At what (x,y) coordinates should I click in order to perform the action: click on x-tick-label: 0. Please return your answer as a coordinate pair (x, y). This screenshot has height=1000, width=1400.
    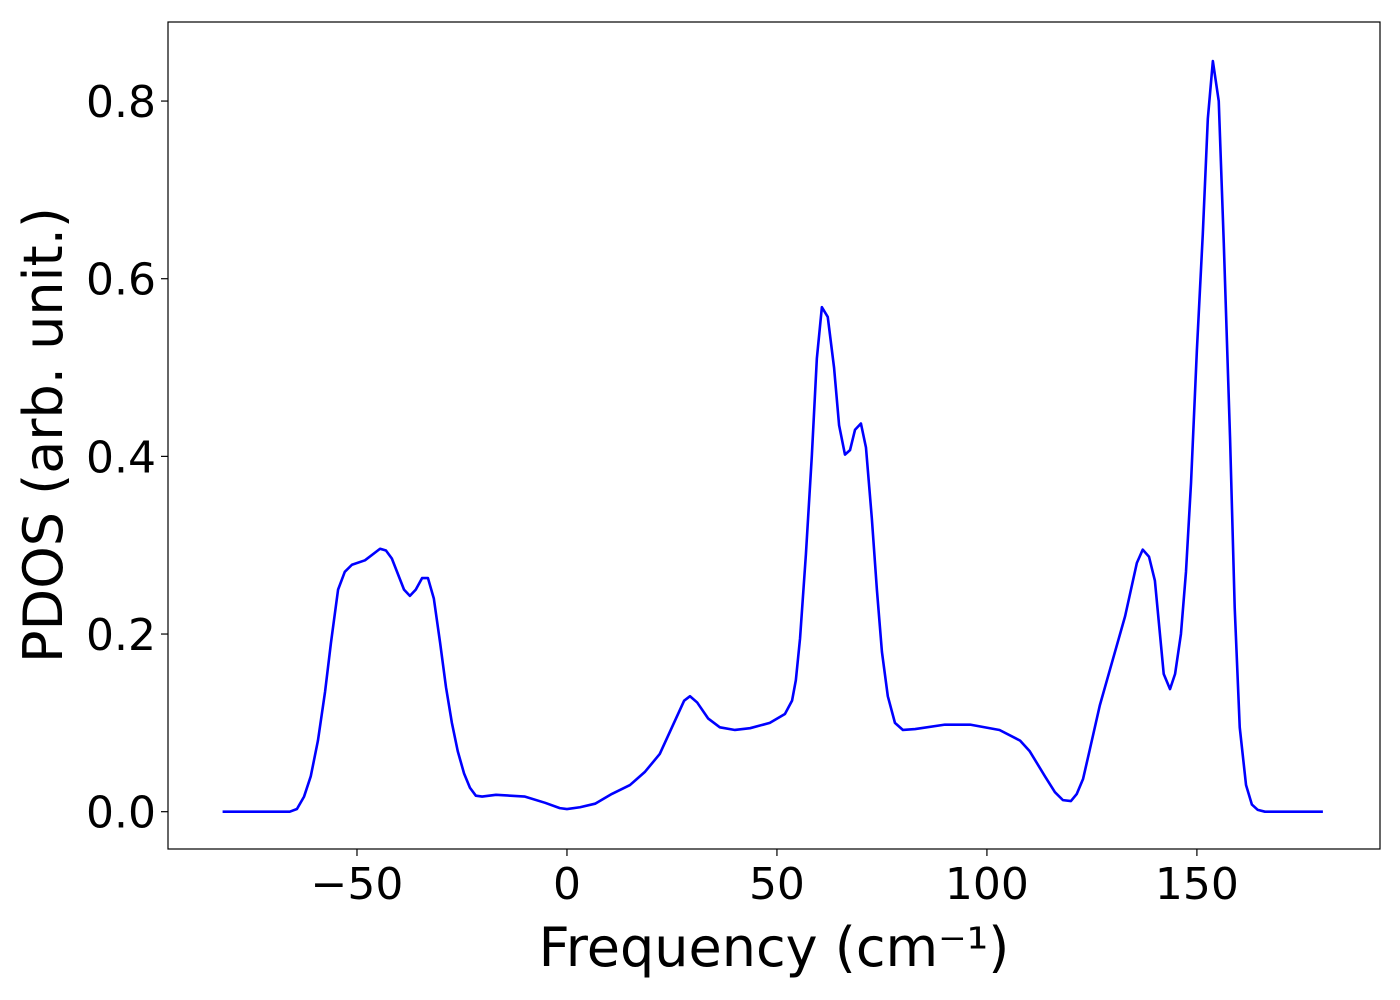
    Looking at the image, I should click on (567, 884).